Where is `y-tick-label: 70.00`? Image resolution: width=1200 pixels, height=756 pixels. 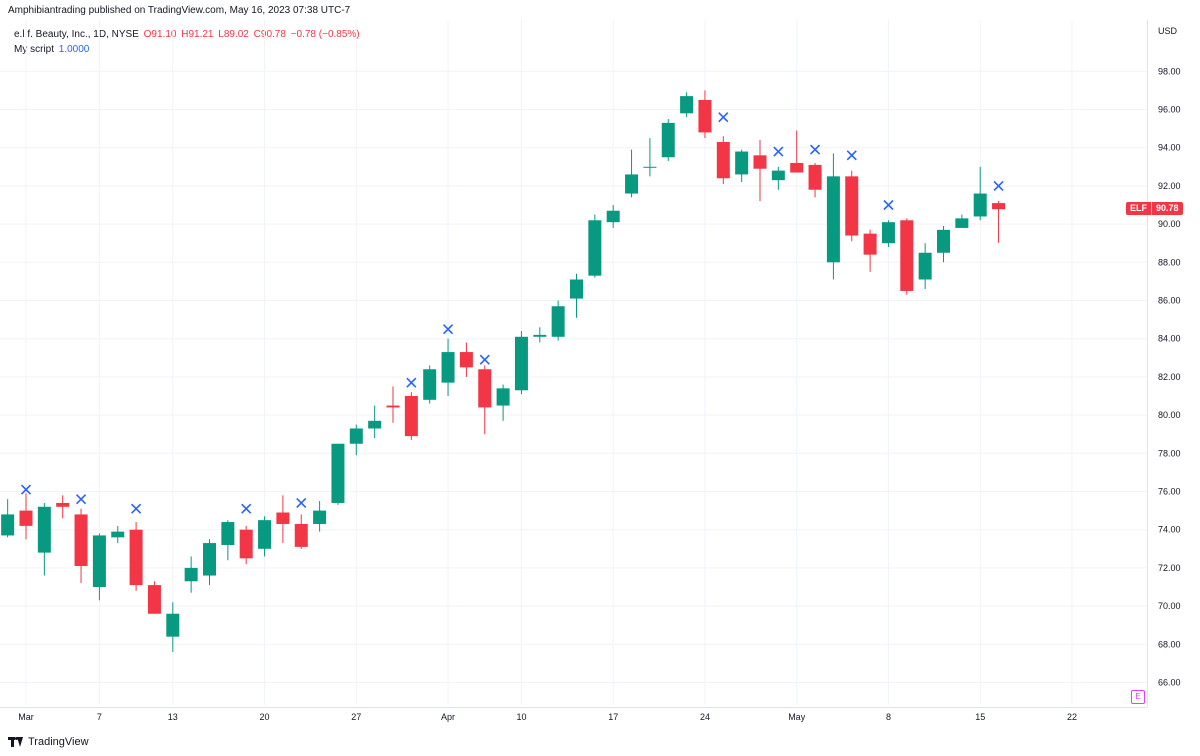
y-tick-label: 70.00 is located at coordinates (1169, 606).